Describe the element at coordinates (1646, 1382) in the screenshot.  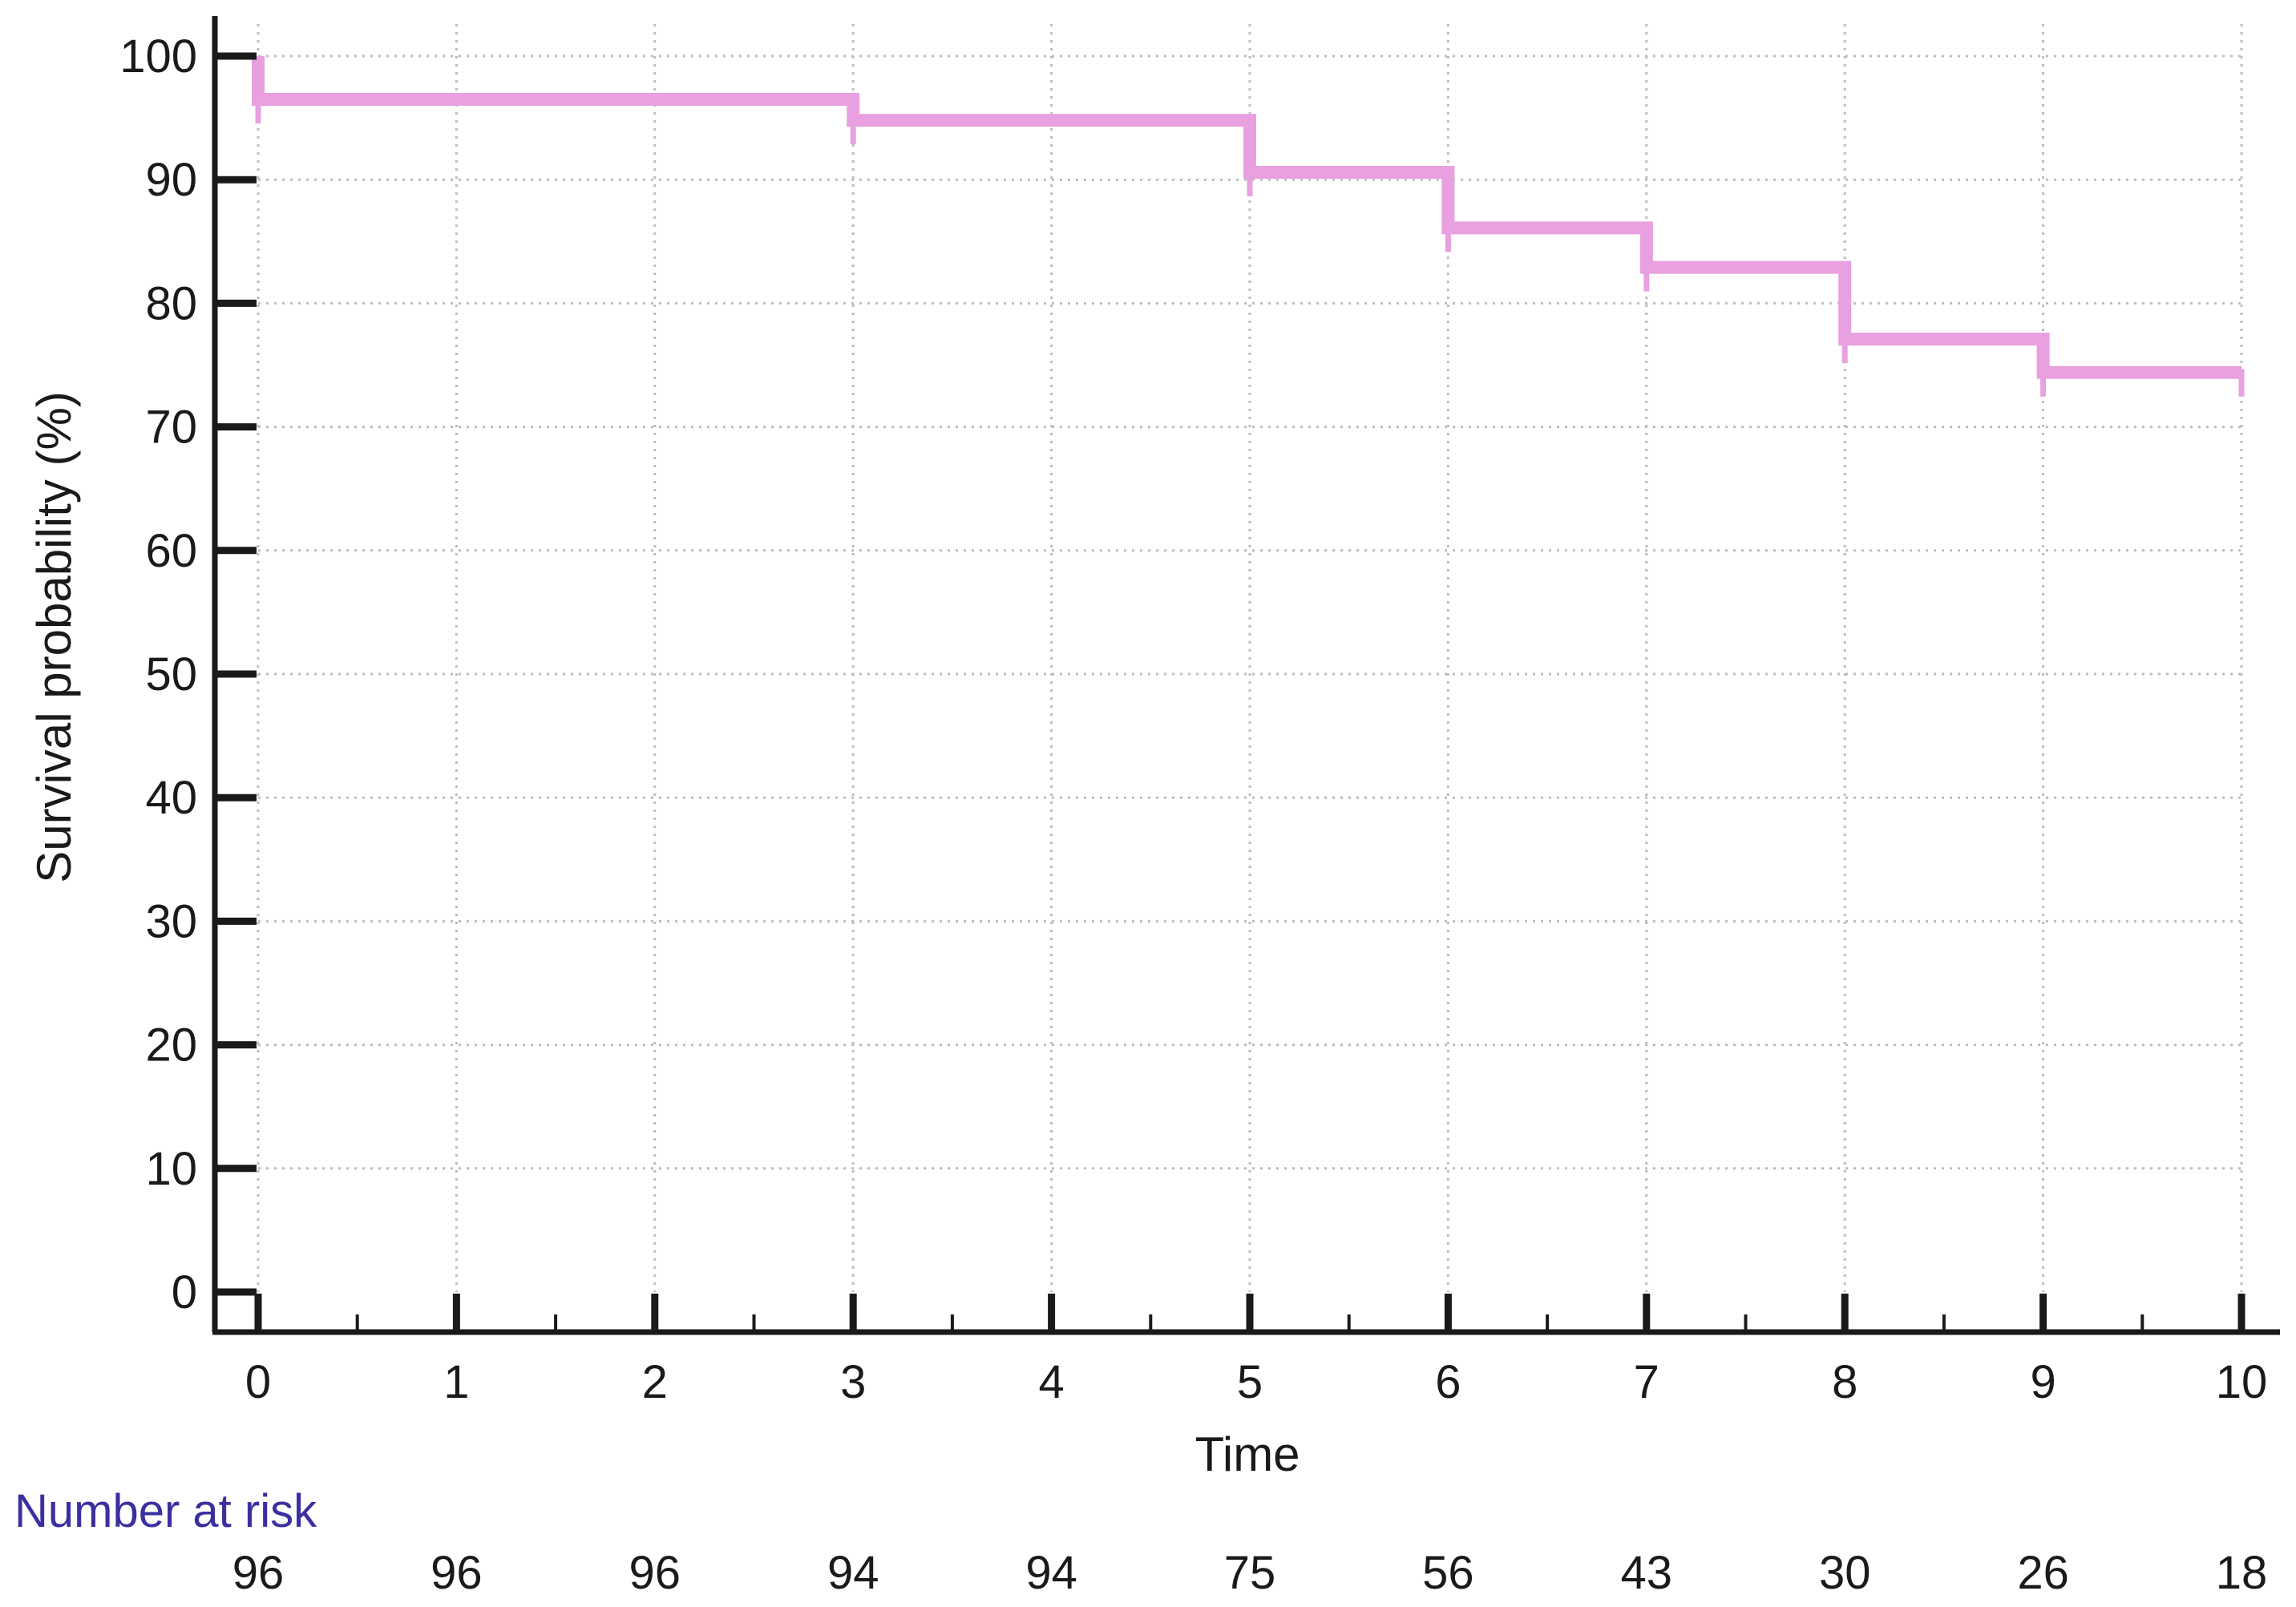
I see `x-tick-label: 7` at that location.